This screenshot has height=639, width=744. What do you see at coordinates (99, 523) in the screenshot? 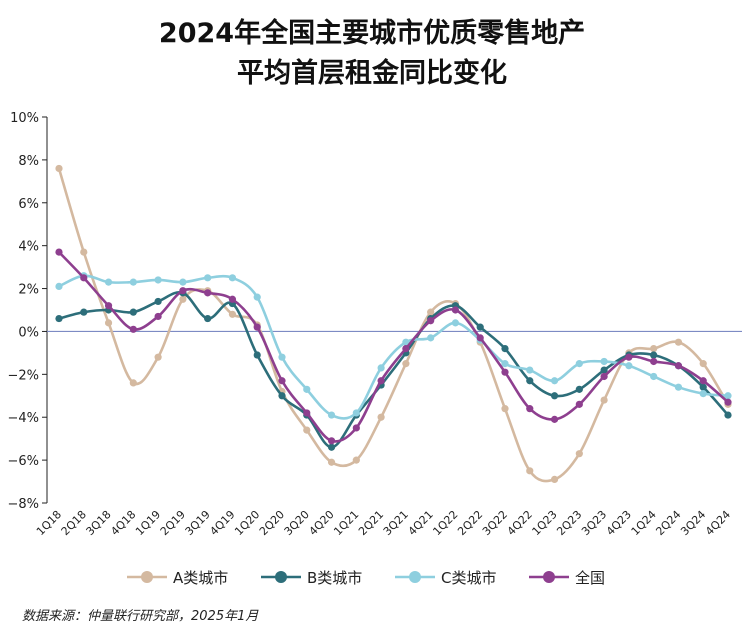
I see `x-tick-label: 3Q18` at bounding box center [99, 523].